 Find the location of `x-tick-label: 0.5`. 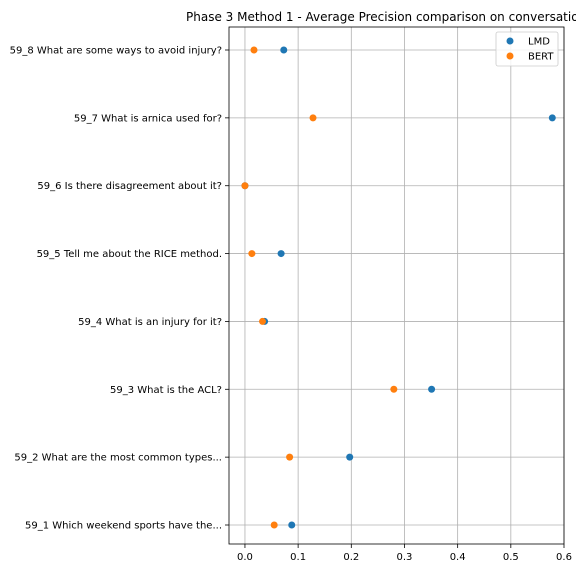

x-tick-label: 0.5 is located at coordinates (511, 557).